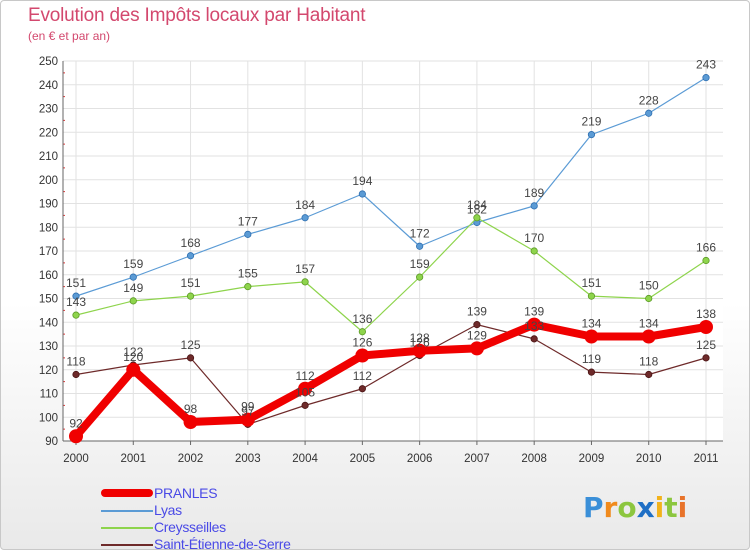  Describe the element at coordinates (534, 459) in the screenshot. I see `x-tick-label: 2008` at that location.